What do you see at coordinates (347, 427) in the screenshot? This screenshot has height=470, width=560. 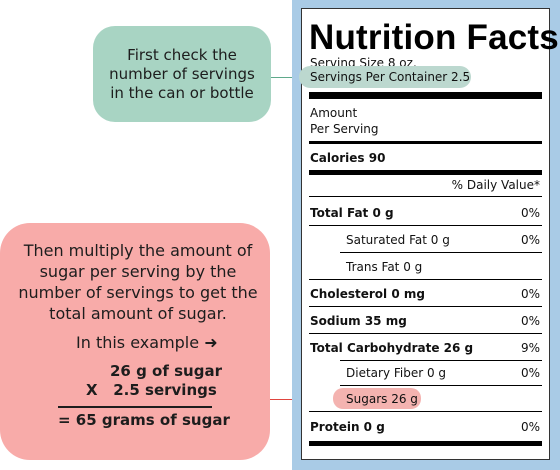 I see `row-protein: Protein 0 g` at bounding box center [347, 427].